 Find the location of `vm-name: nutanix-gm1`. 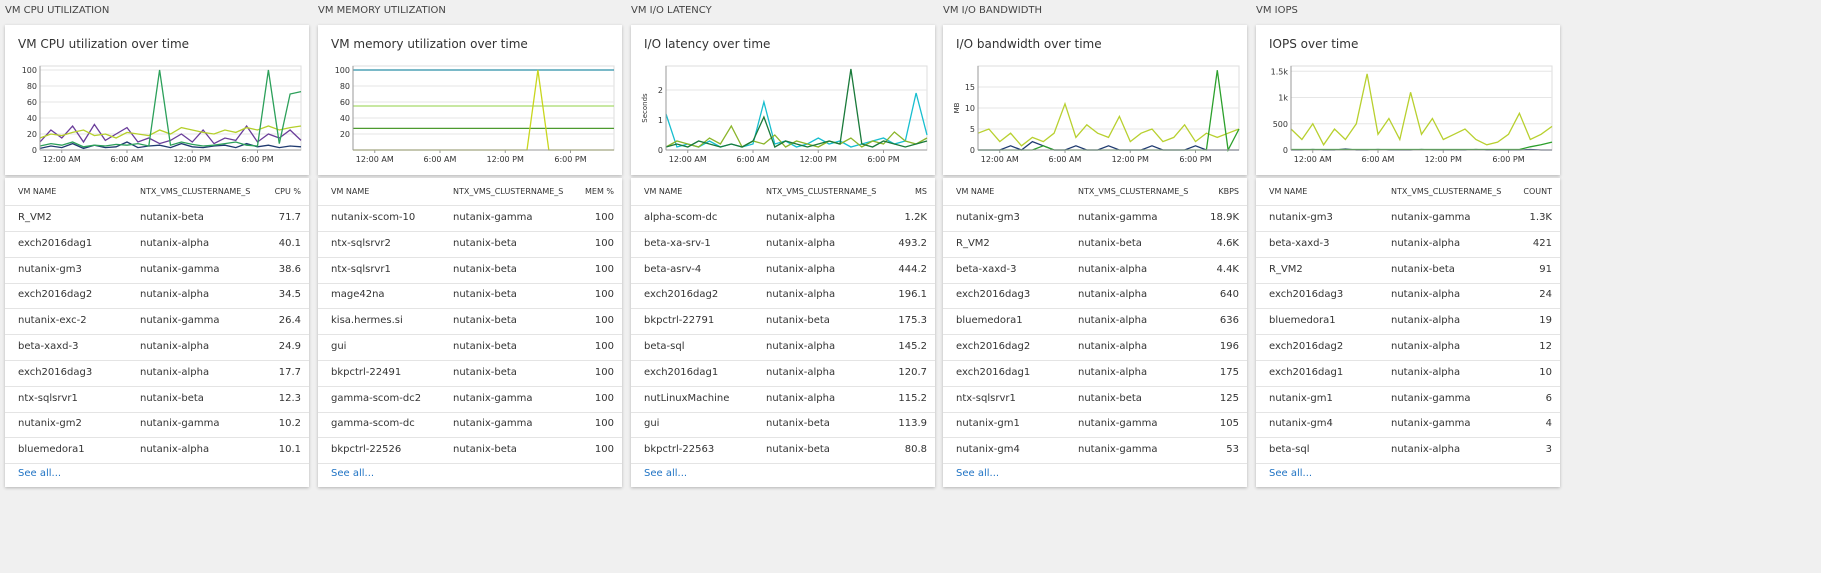

vm-name: nutanix-gm1 is located at coordinates (1301, 398).